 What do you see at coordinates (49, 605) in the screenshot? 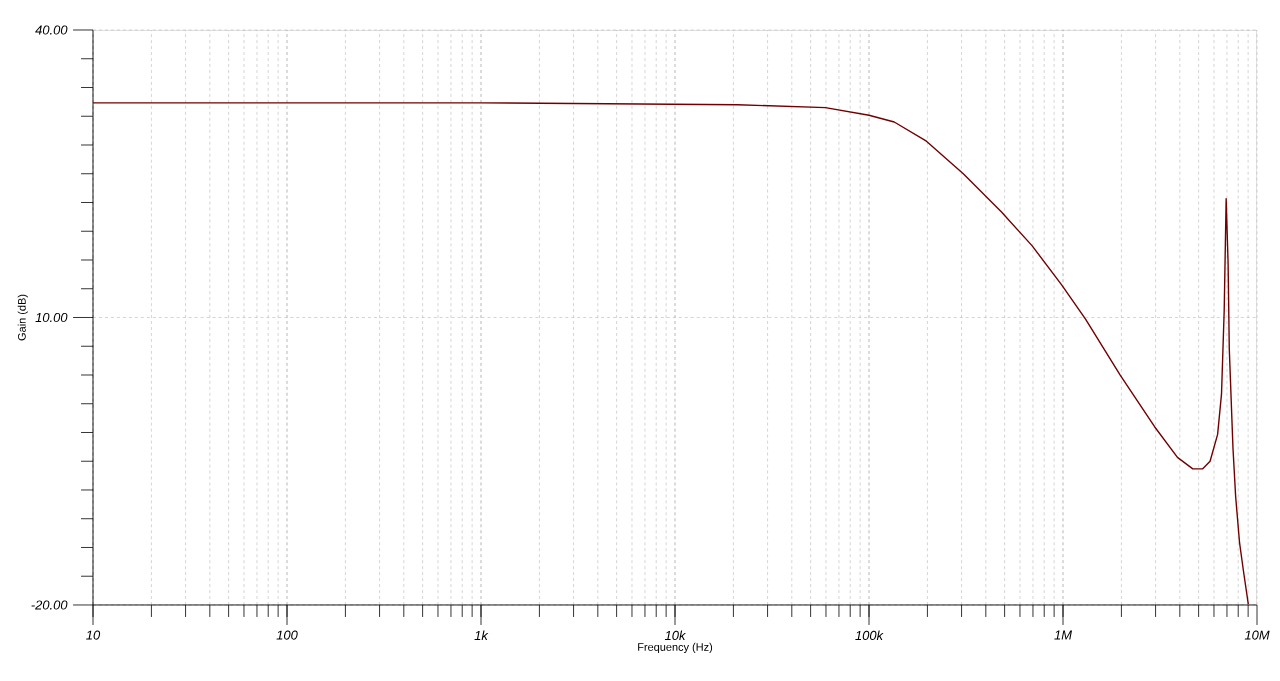
I see `y-tick-label: -20.00` at bounding box center [49, 605].